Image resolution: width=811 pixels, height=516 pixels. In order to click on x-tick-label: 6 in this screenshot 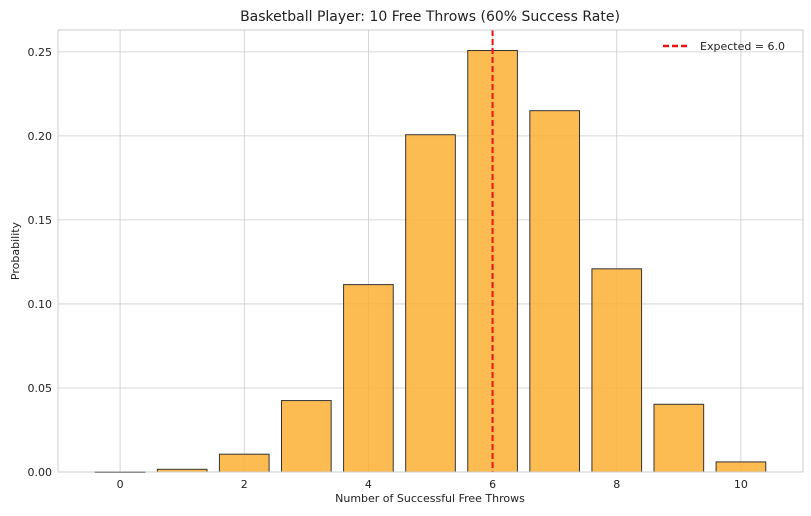, I will do `click(492, 484)`.